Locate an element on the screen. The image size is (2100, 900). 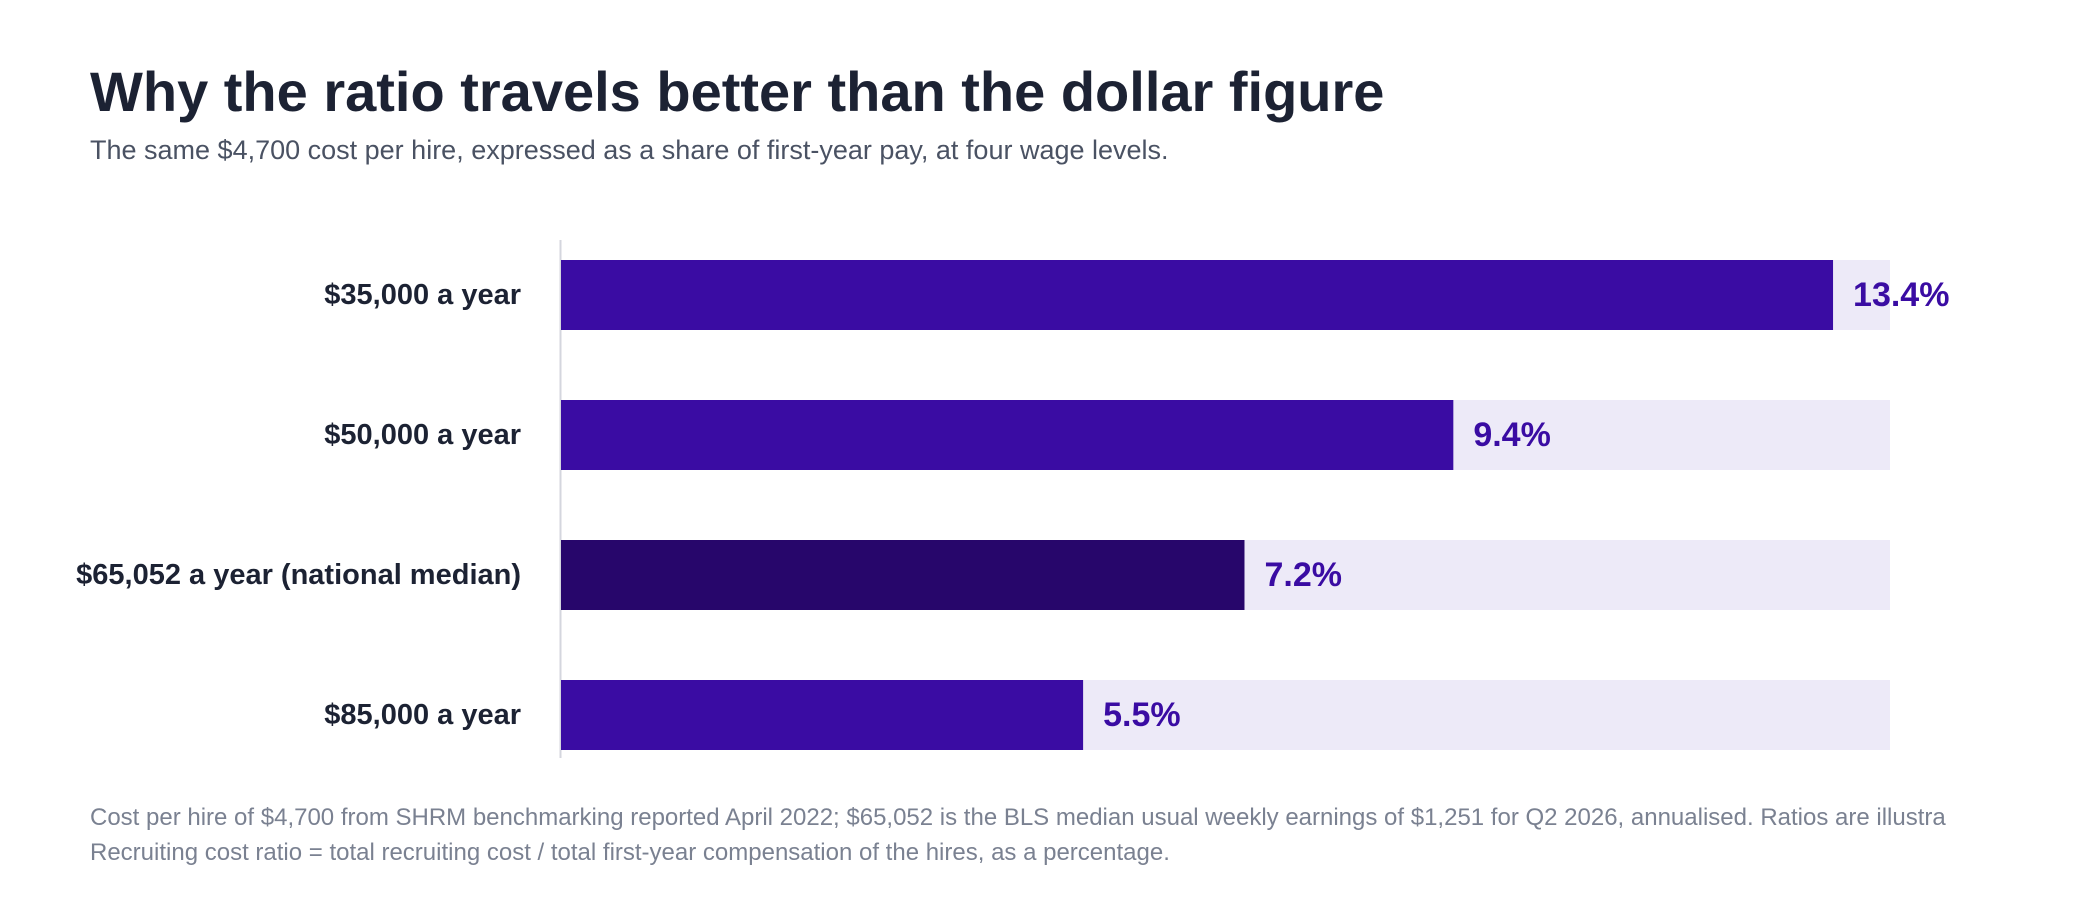
category-label: $35,000 a year is located at coordinates (422, 295).